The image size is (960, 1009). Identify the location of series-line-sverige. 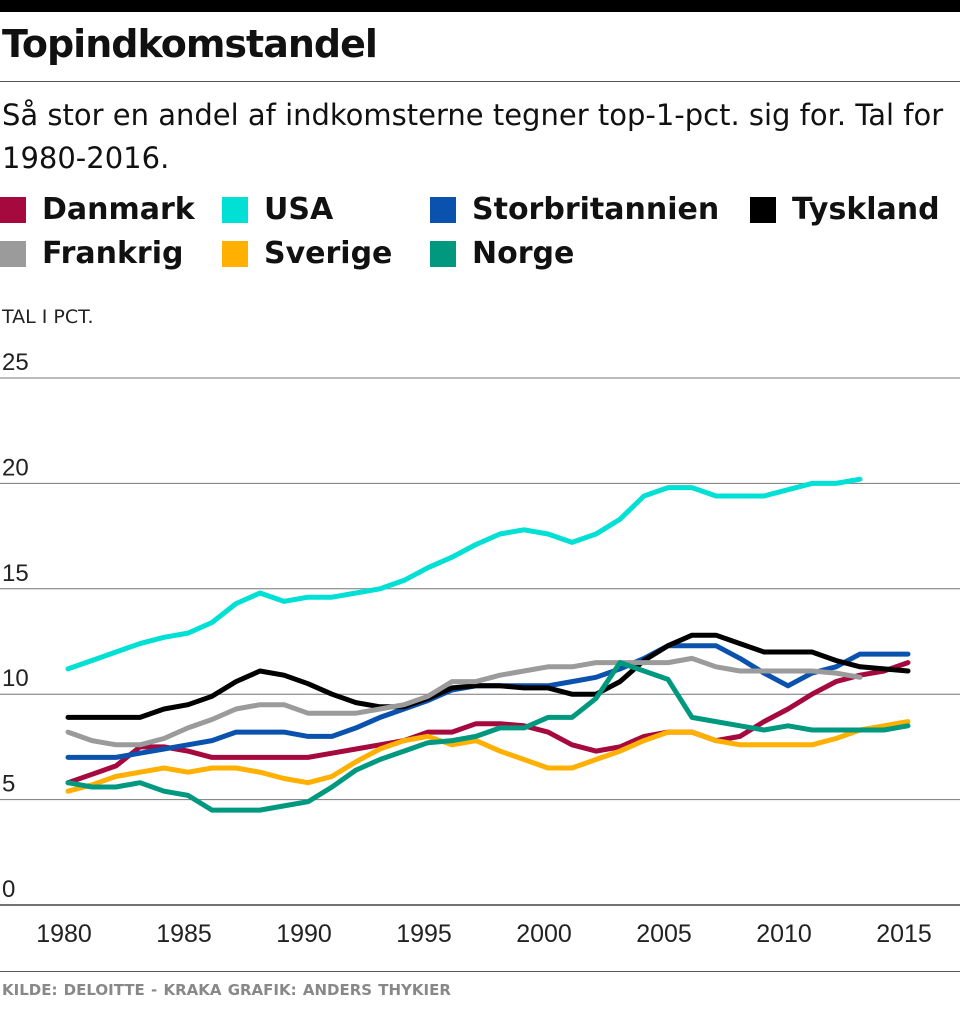
(488, 756).